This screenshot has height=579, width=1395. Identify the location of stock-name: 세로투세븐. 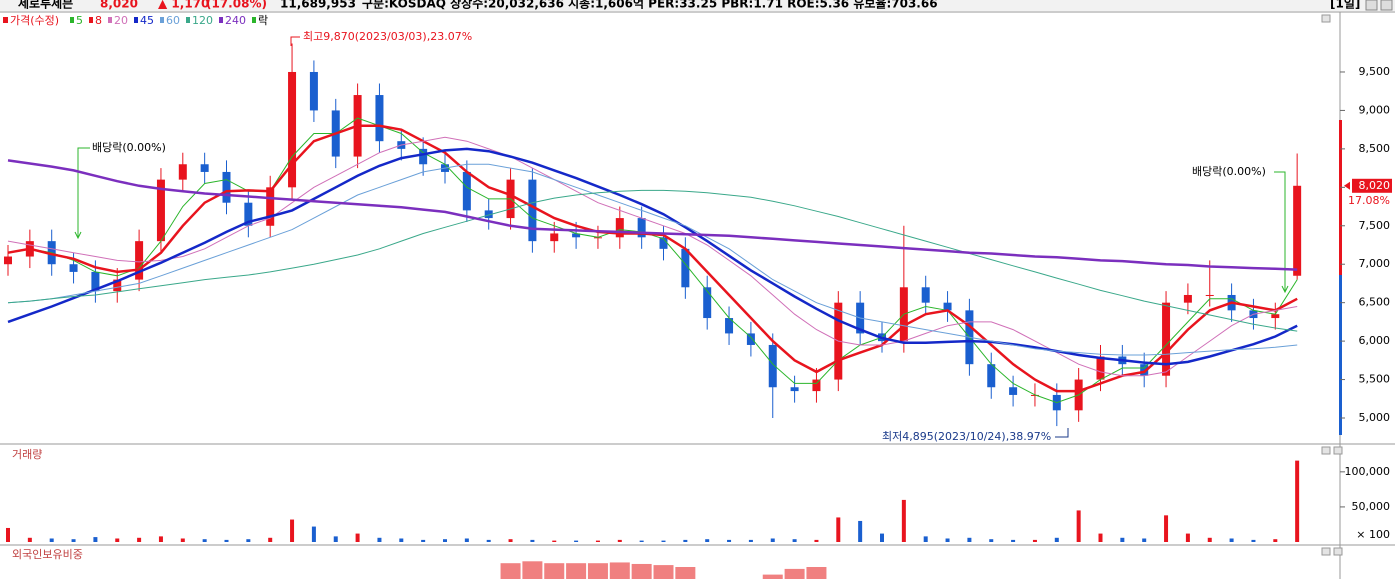
(45, 5).